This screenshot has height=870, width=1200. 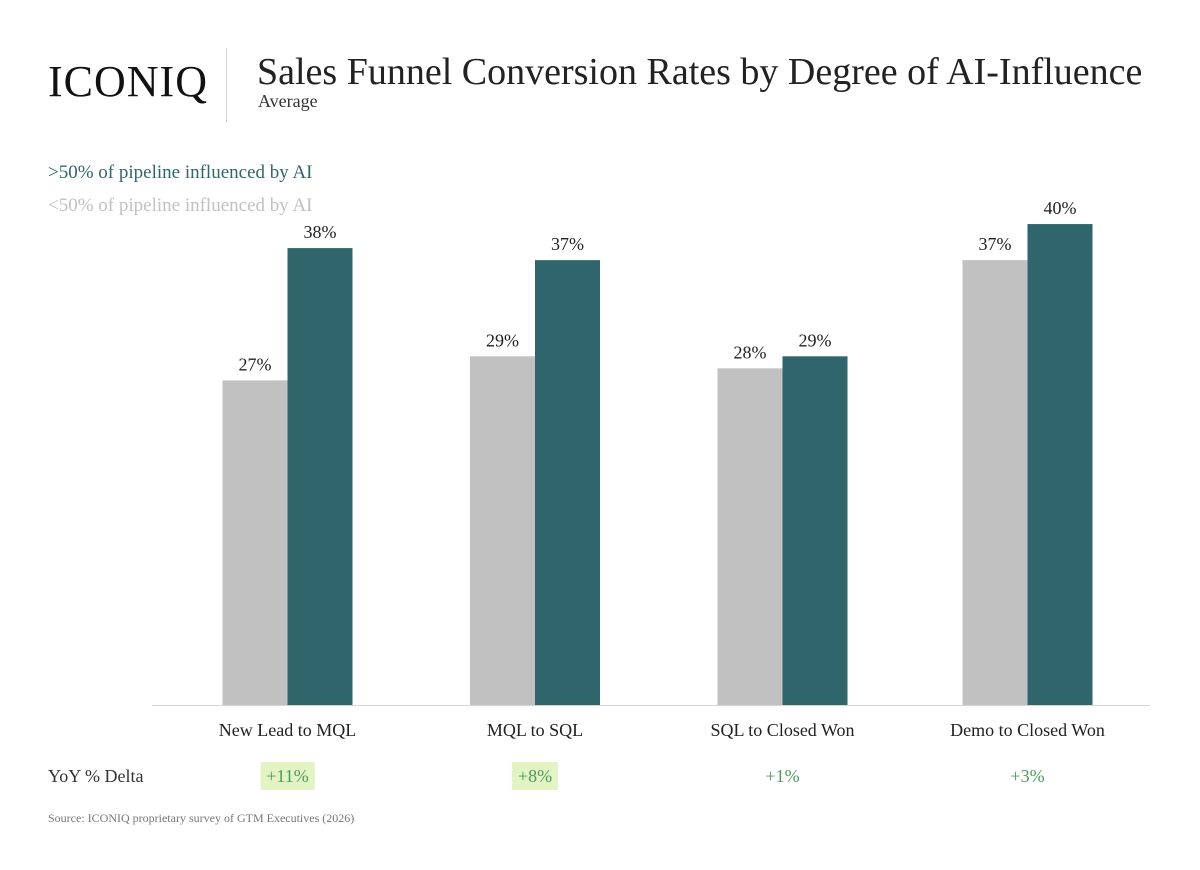 What do you see at coordinates (287, 730) in the screenshot?
I see `category-label-0: New Lead to MQL` at bounding box center [287, 730].